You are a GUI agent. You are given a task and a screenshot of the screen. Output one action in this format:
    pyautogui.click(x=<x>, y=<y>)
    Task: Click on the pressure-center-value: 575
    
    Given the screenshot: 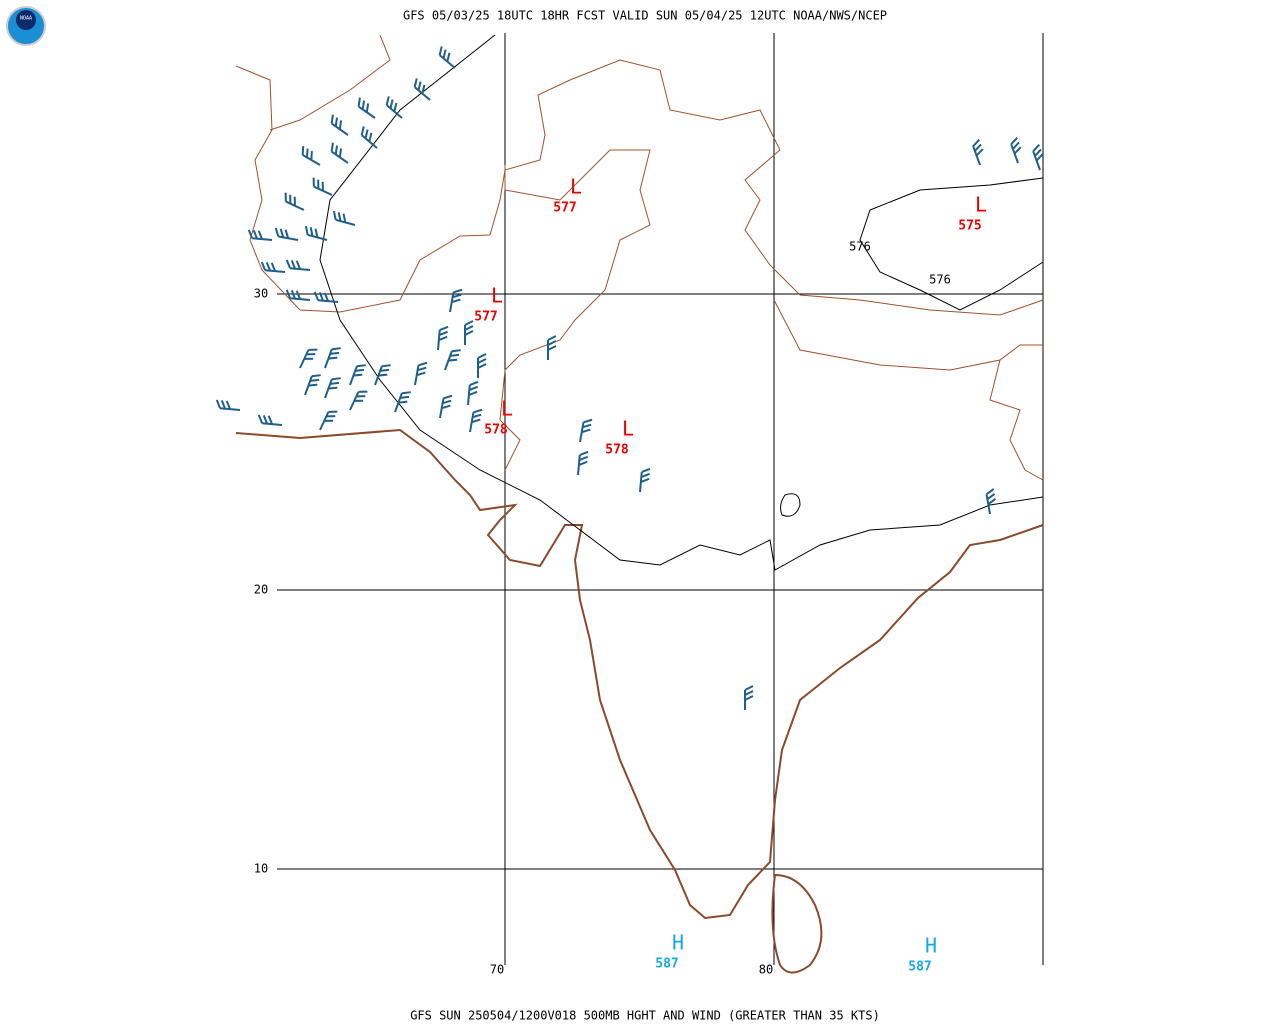 What is the action you would take?
    pyautogui.click(x=969, y=226)
    